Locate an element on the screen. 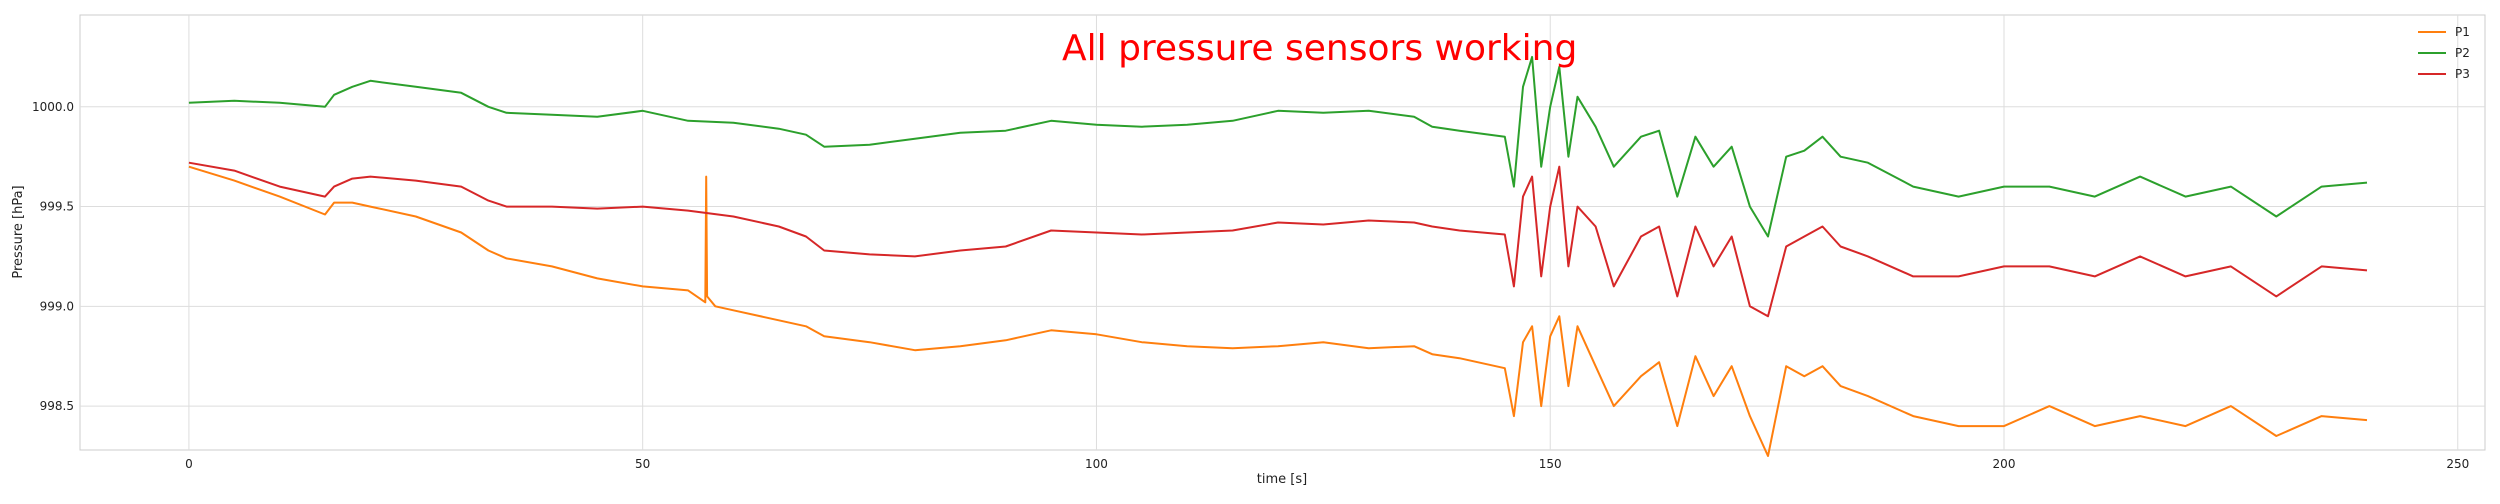 Image resolution: width=2500 pixels, height=504 pixels. x-tick-label: 150 is located at coordinates (1550, 464).